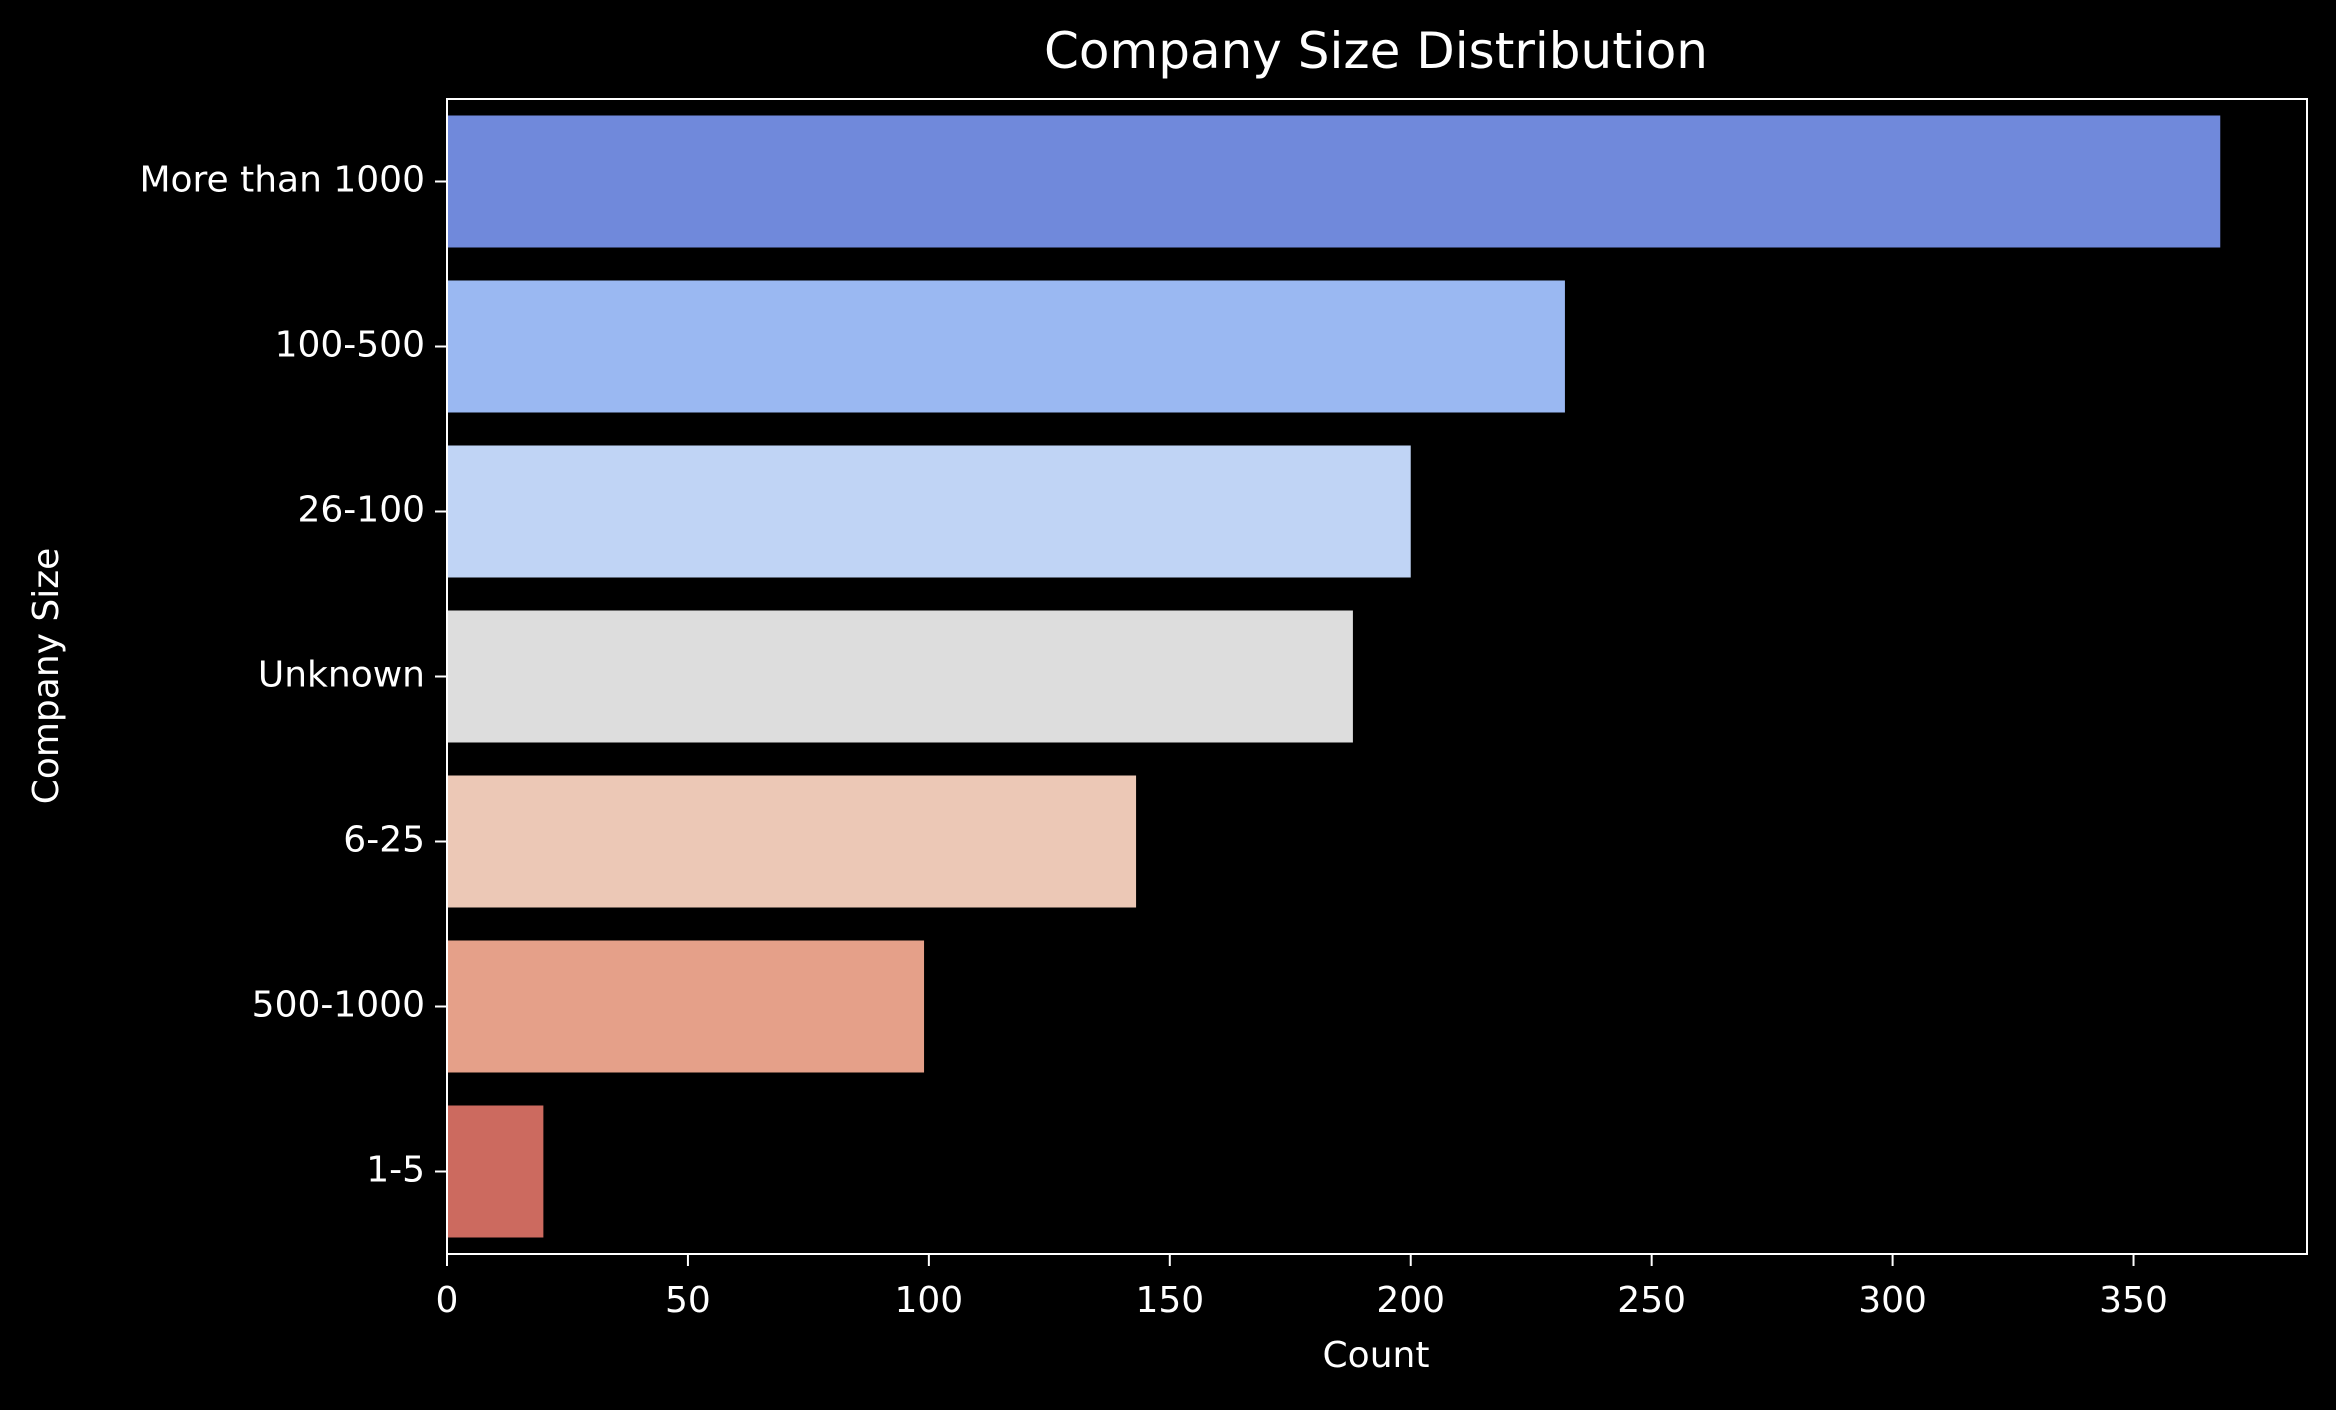  What do you see at coordinates (384, 840) in the screenshot?
I see `y-tick-label: 6-25` at bounding box center [384, 840].